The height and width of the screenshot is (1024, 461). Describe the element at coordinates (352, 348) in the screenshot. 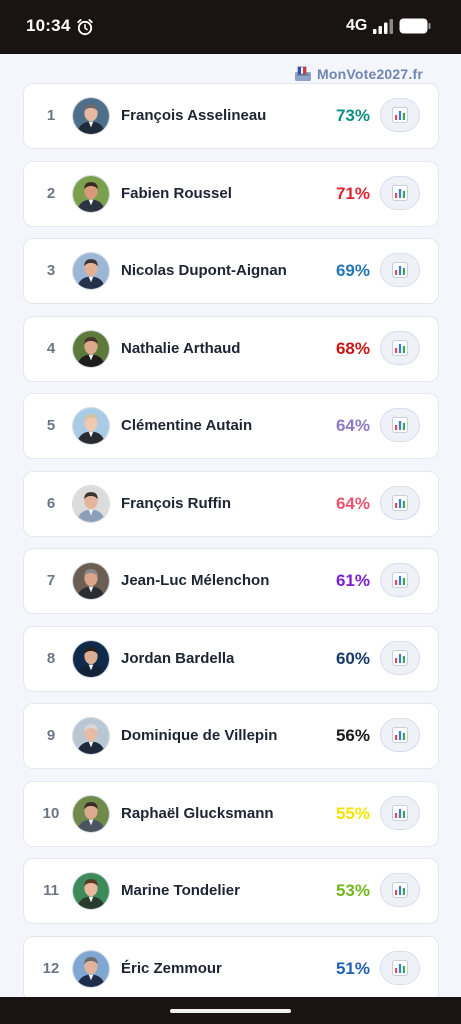

I see `candidate-score: 68%` at that location.